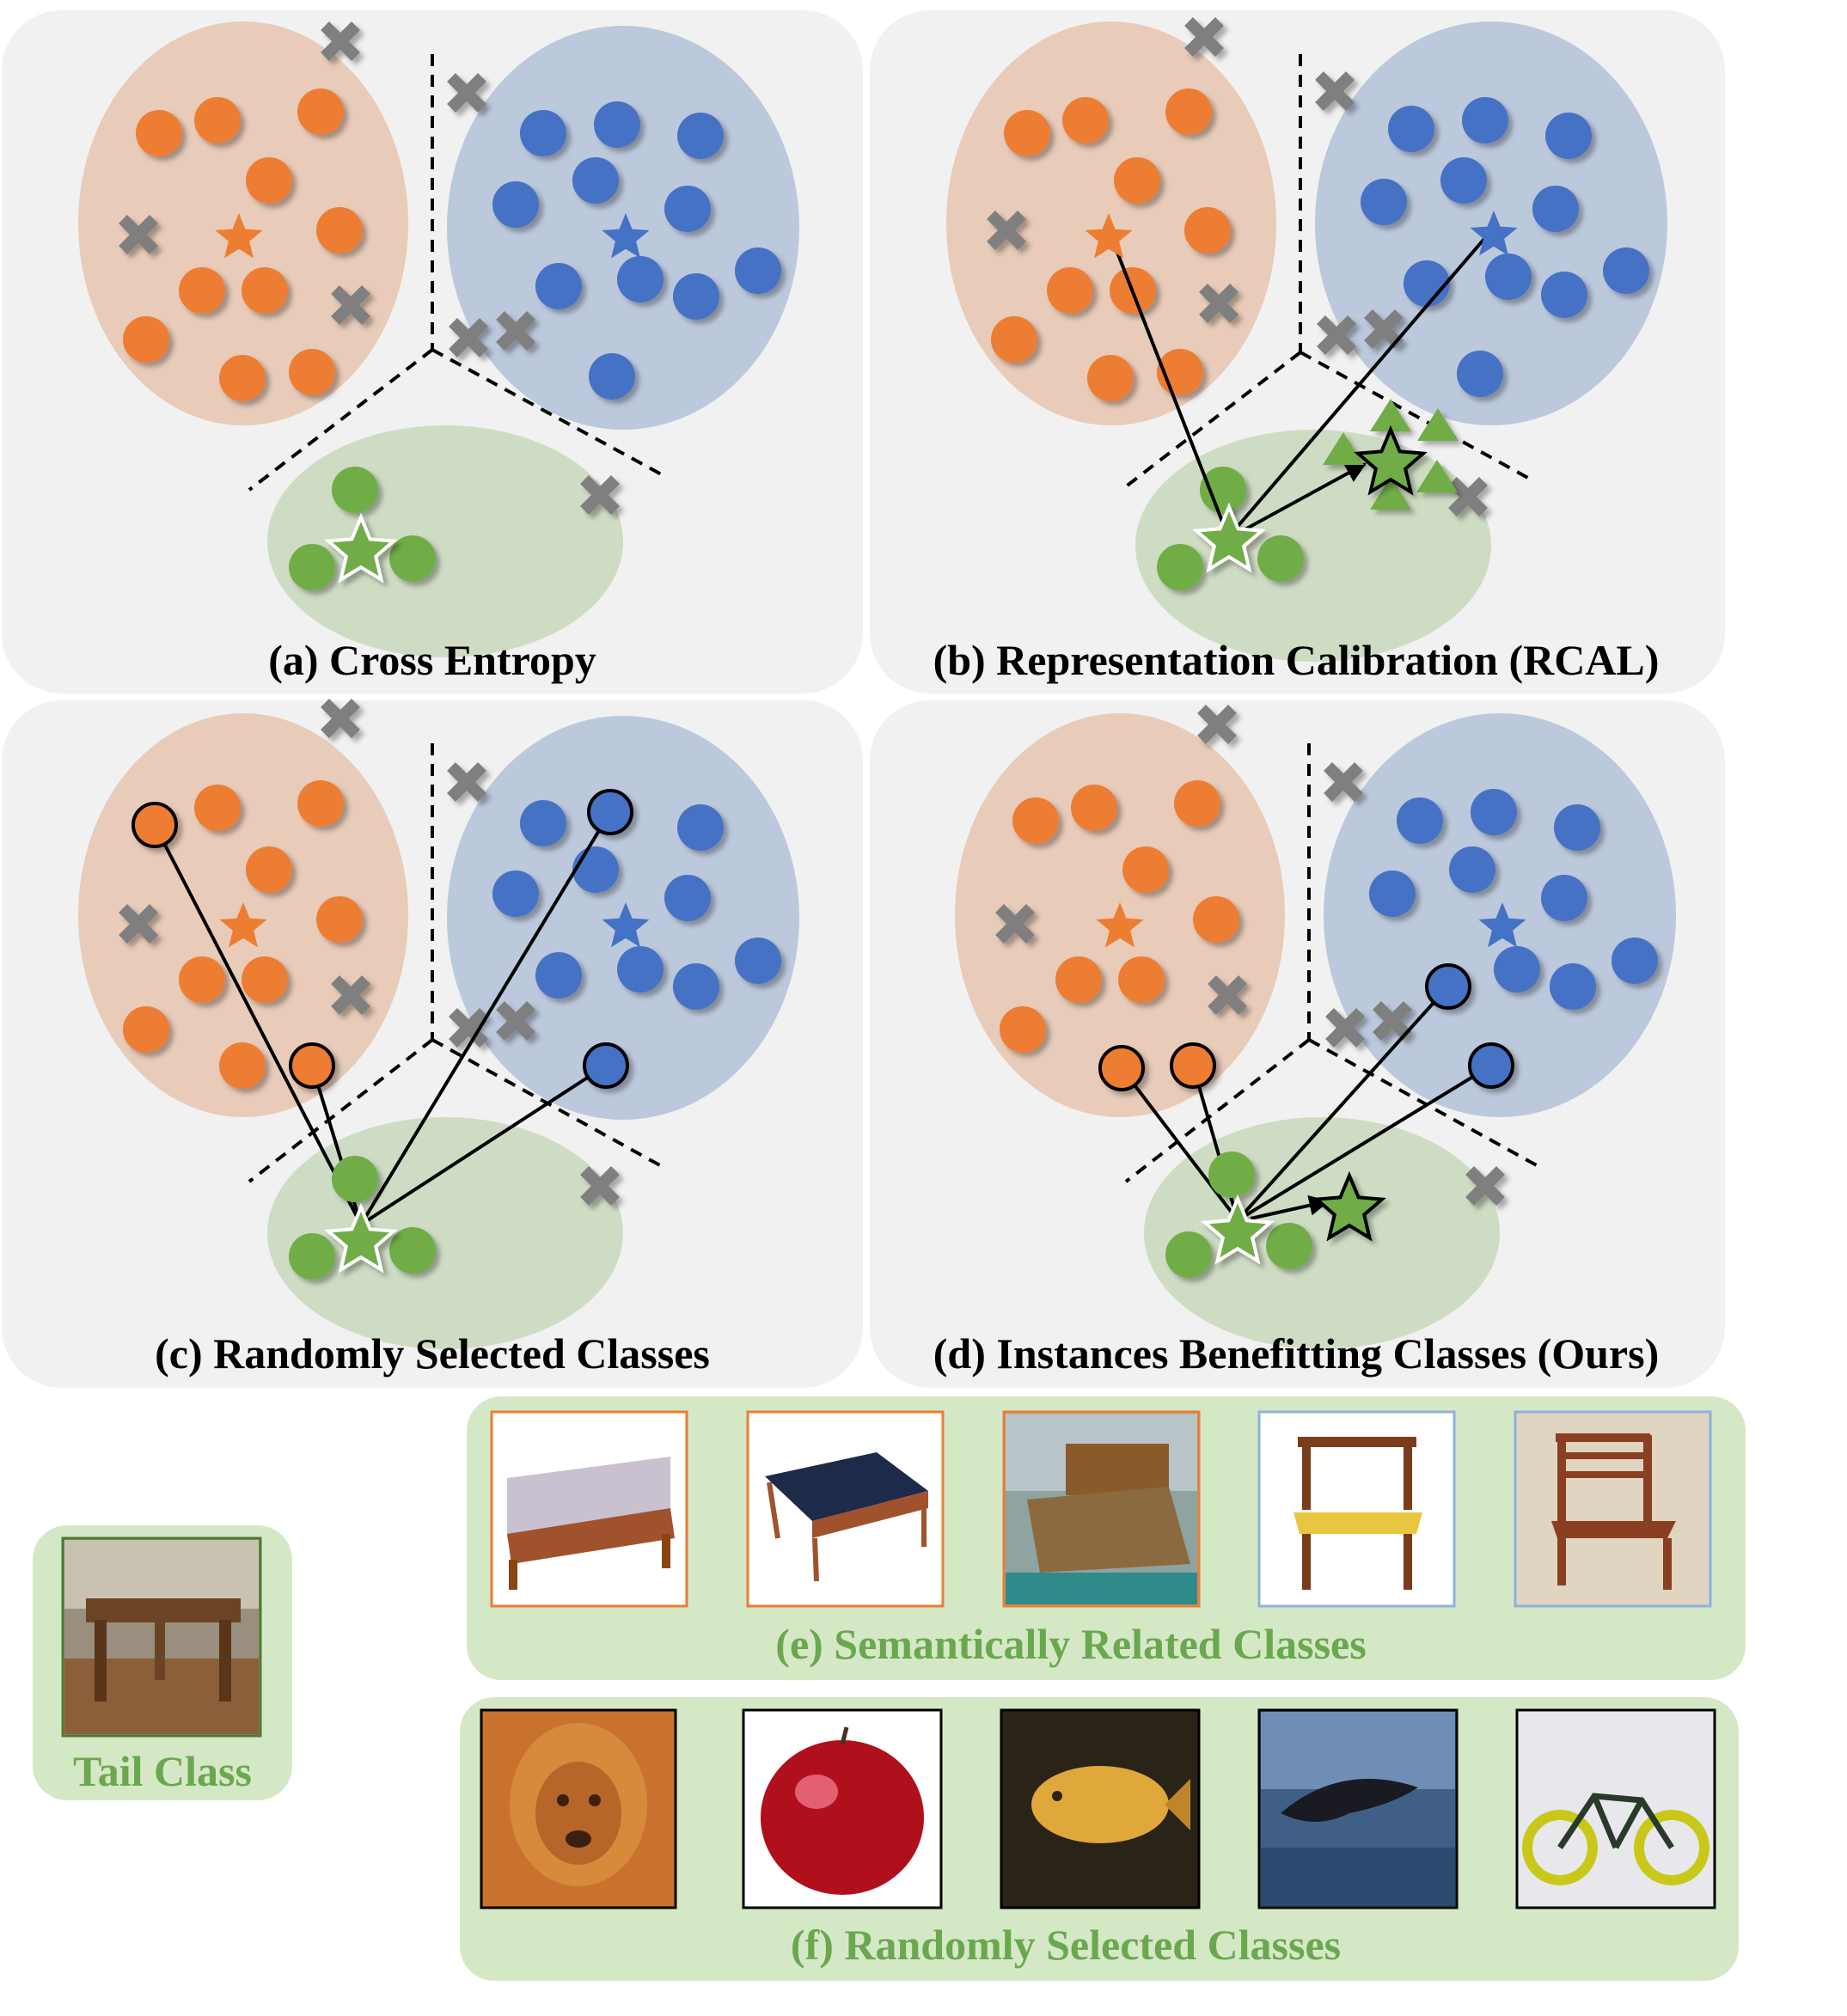 This screenshot has width=1847, height=2016. I want to click on random-classes-box: (f) Randomly Selected Classes, so click(1099, 1839).